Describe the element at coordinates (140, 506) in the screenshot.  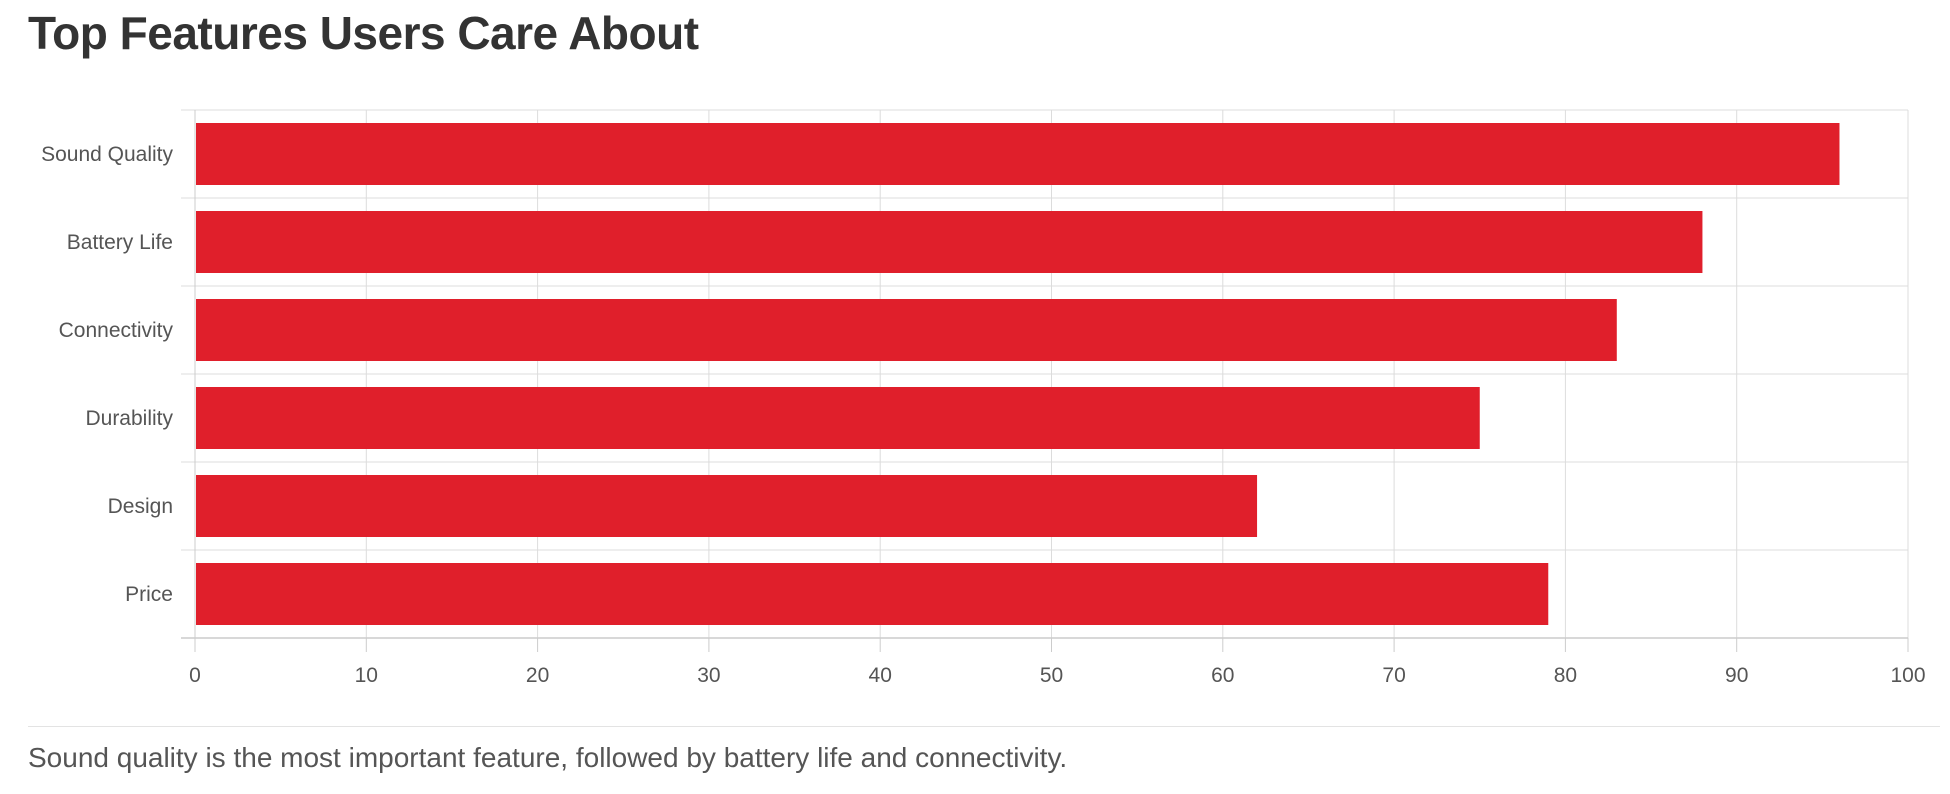
I see `y-category-label: Design` at that location.